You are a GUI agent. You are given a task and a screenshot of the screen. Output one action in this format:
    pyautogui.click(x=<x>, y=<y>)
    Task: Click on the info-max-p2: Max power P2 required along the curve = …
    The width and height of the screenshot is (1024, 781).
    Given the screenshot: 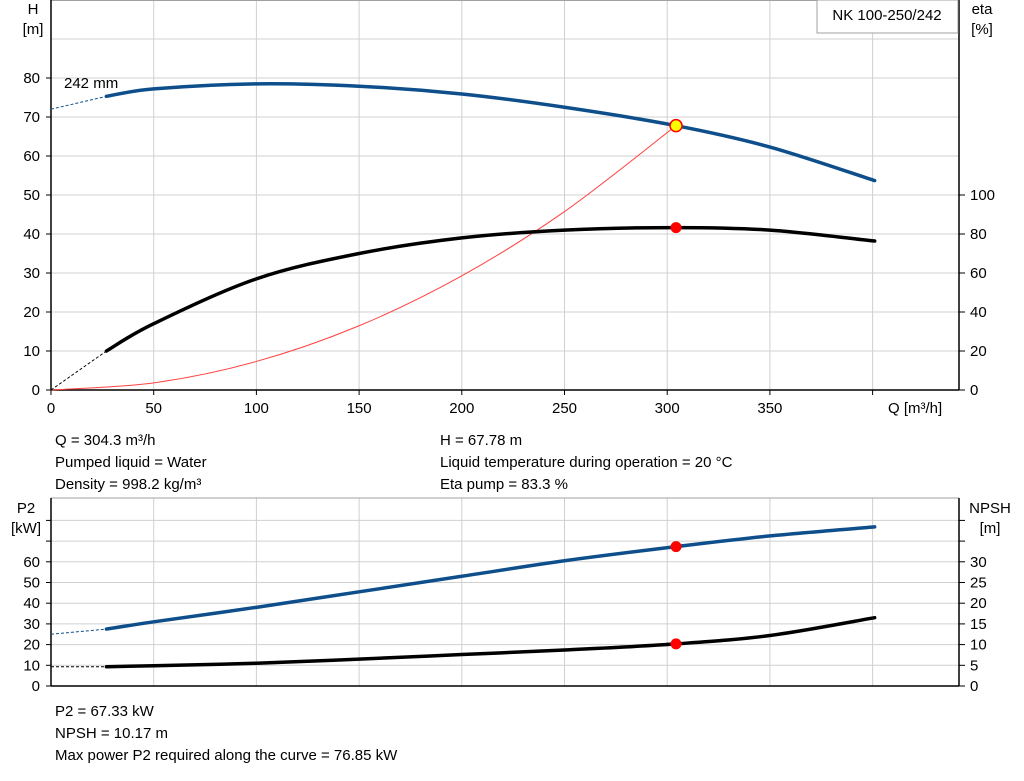 What is the action you would take?
    pyautogui.click(x=226, y=755)
    